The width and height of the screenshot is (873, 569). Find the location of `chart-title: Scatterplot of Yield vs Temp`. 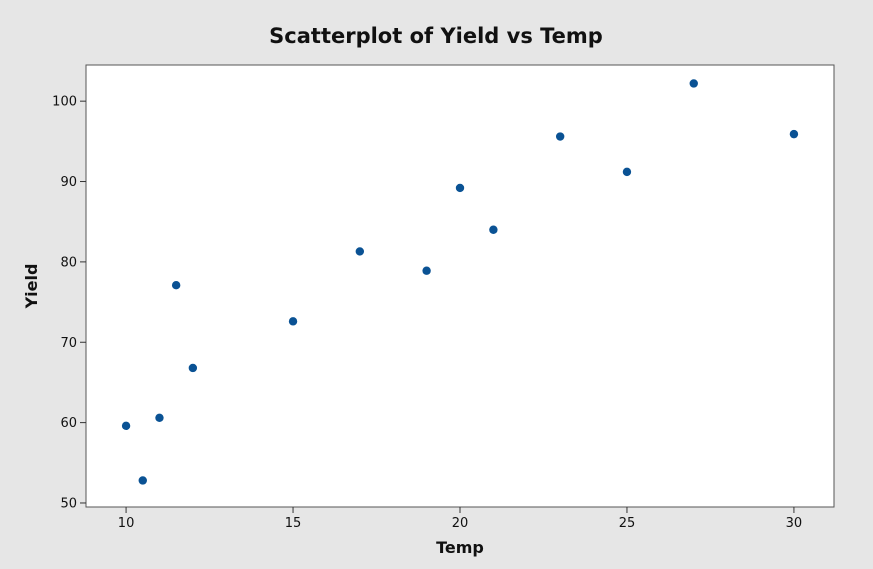

chart-title: Scatterplot of Yield vs Temp is located at coordinates (436, 36).